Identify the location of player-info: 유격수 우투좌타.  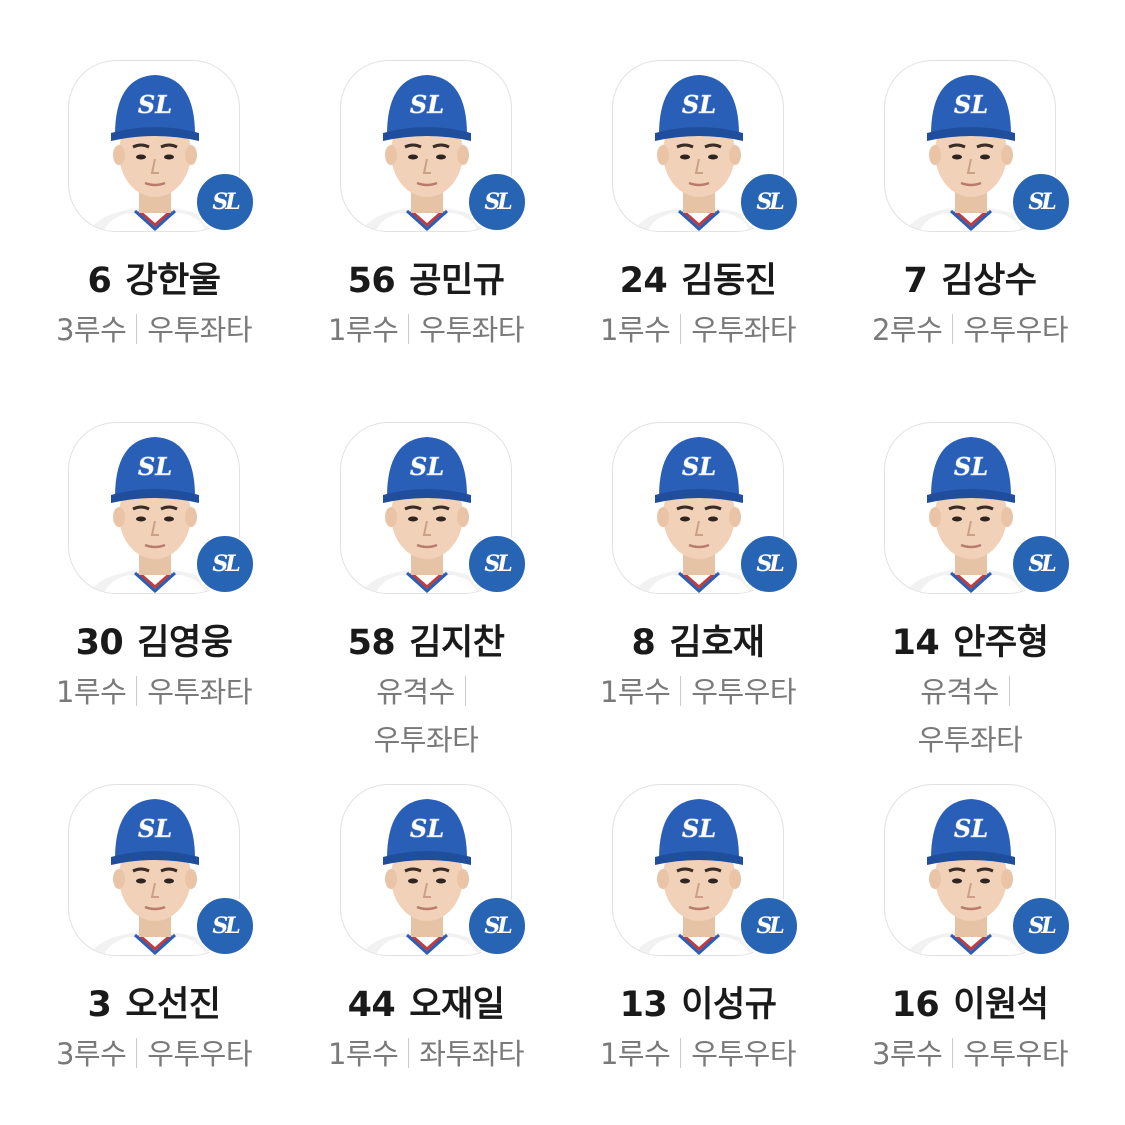
(970, 716).